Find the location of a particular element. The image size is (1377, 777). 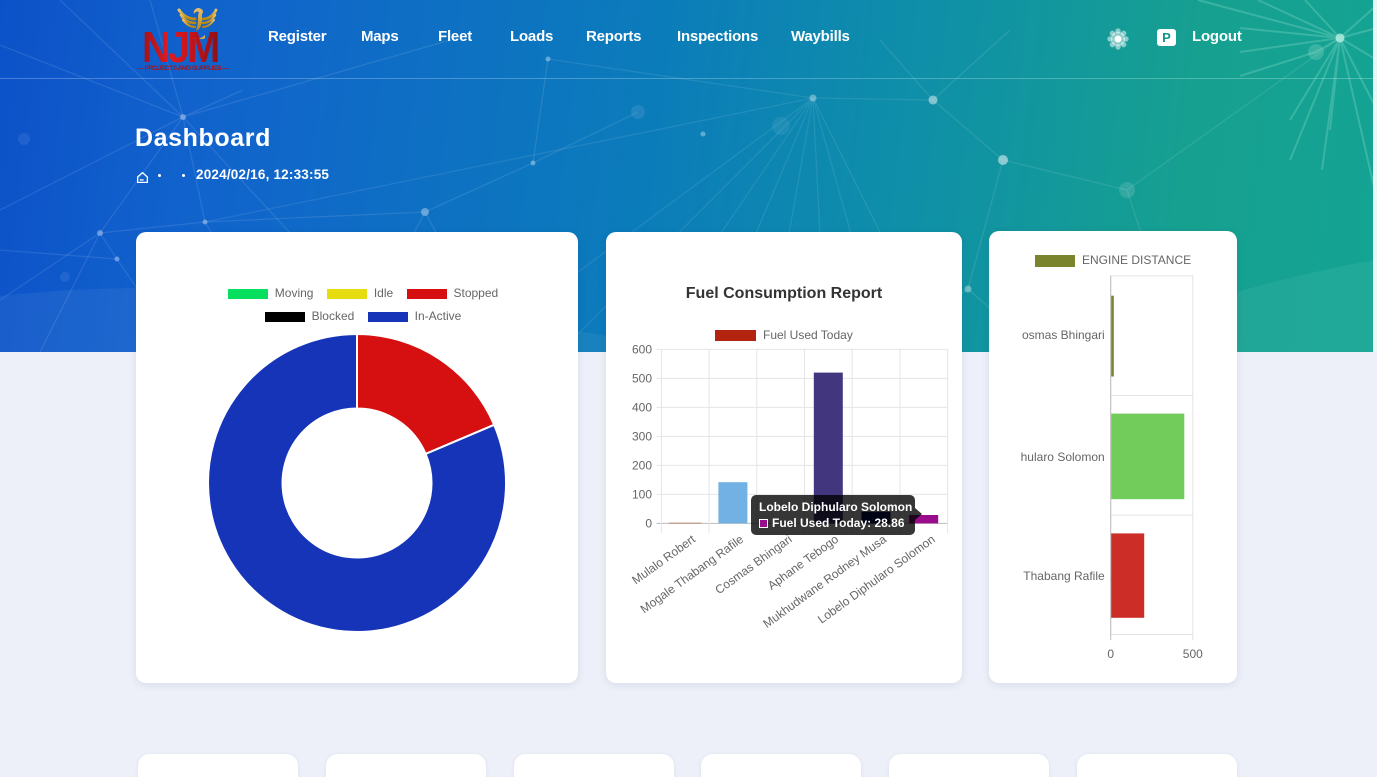

svg-text: Thabang Rafile is located at coordinates (1064, 576).